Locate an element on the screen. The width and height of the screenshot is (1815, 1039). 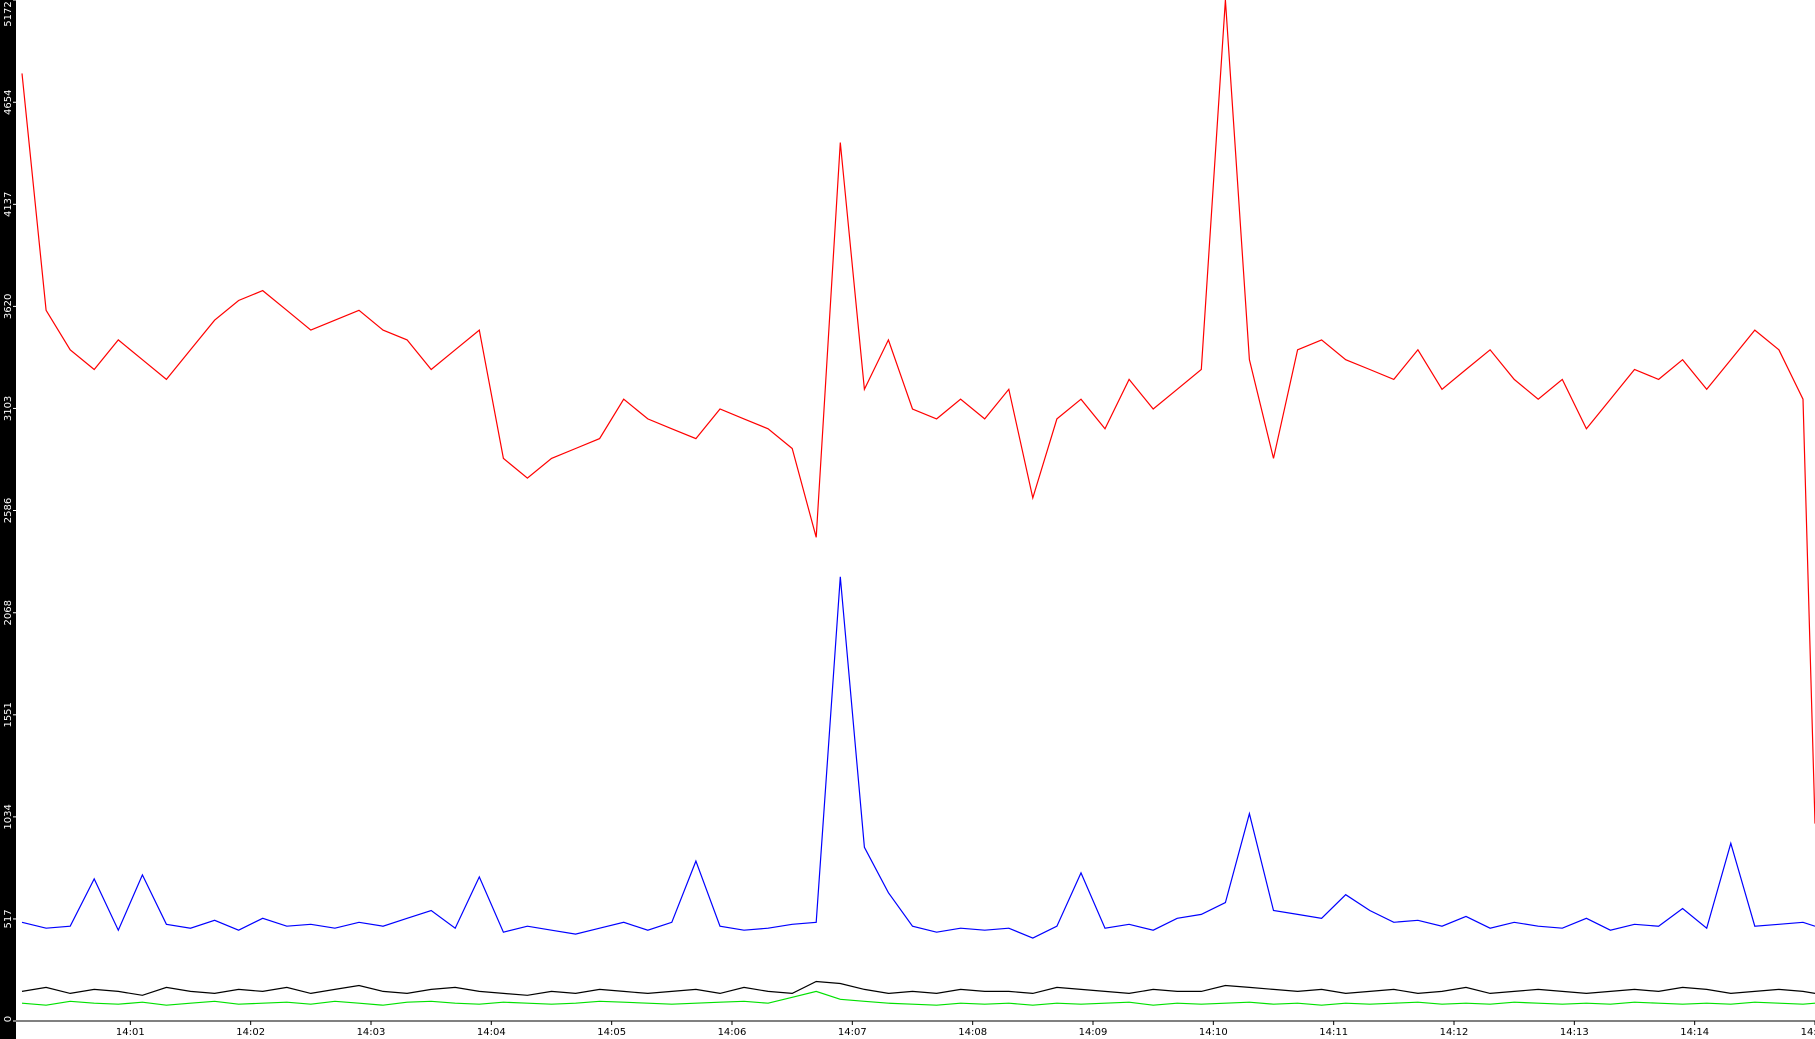
x-tick-label: 14:05 is located at coordinates (611, 1032).